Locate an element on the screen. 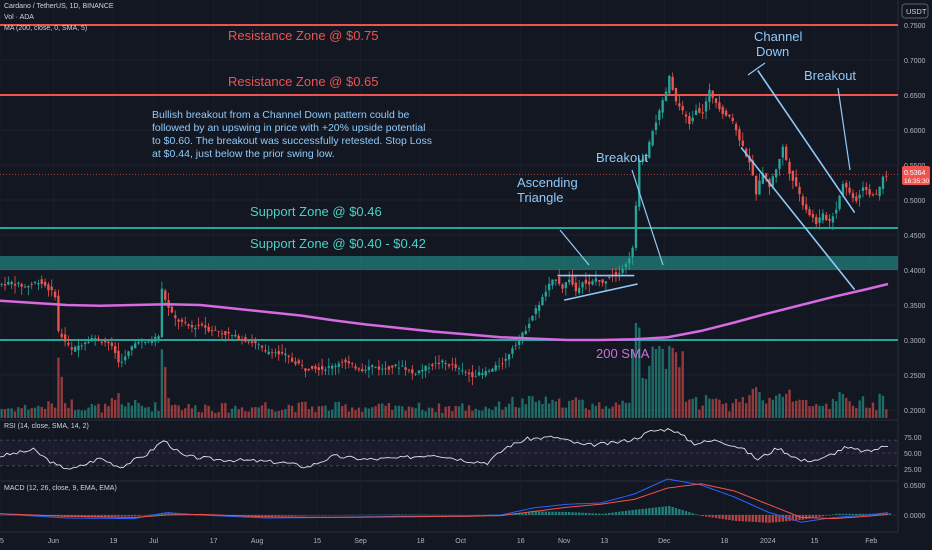  currency-badge: USDT is located at coordinates (916, 11).